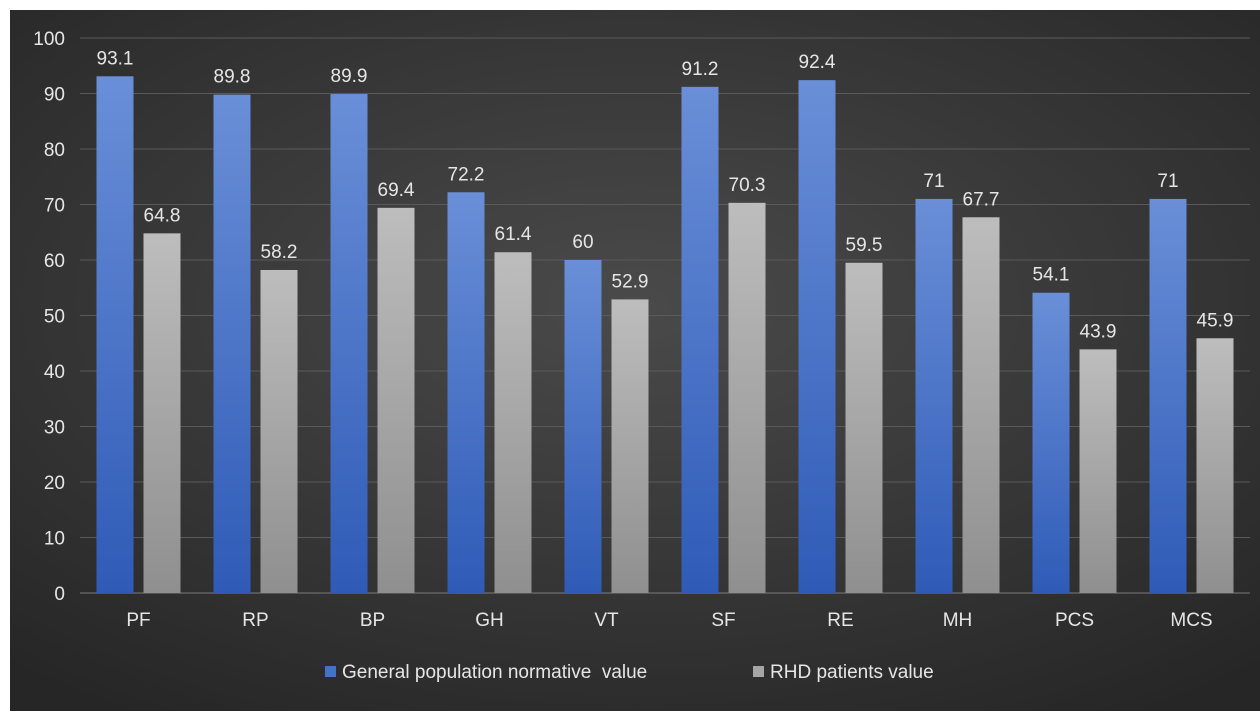 The width and height of the screenshot is (1260, 711). I want to click on data-label-general-re: 92.4, so click(817, 62).